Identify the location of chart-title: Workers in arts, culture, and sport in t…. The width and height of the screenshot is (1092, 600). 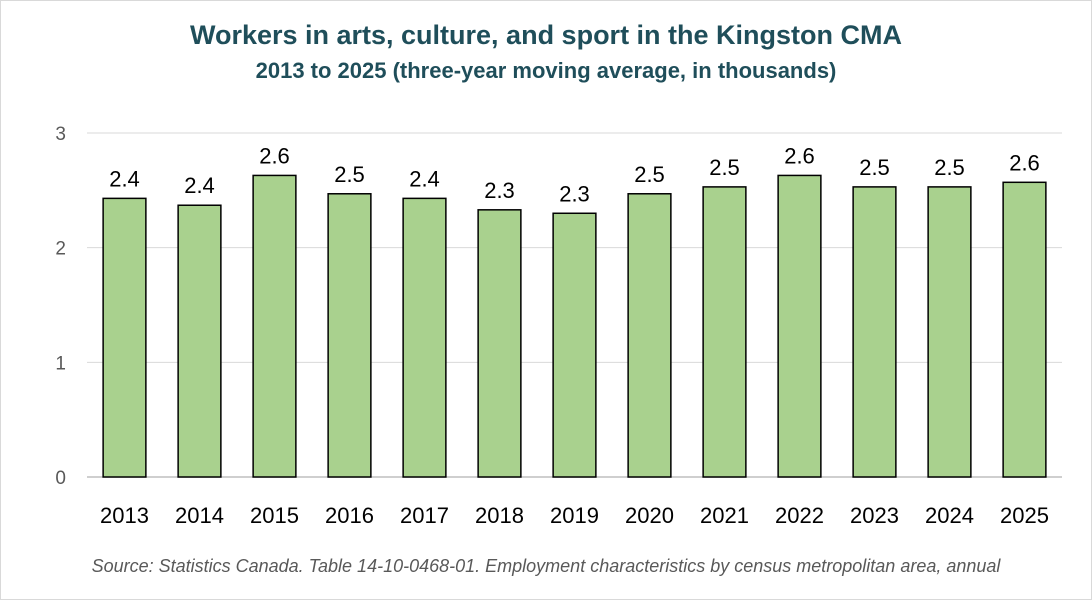
(546, 35).